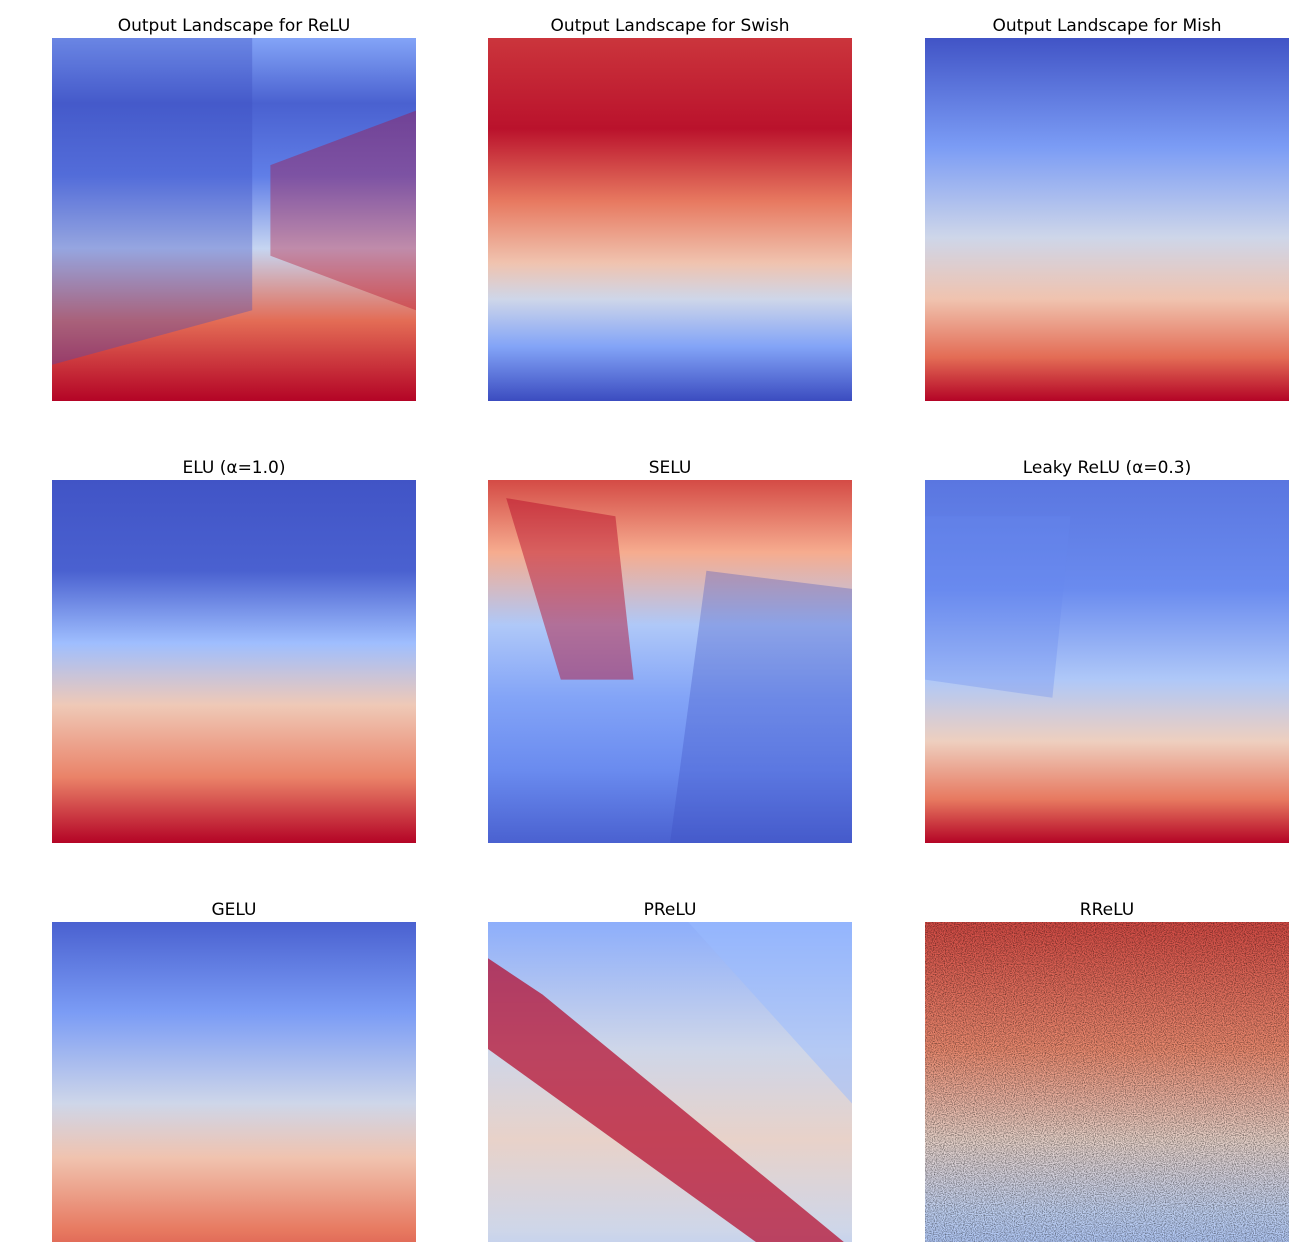 The height and width of the screenshot is (1242, 1310). I want to click on panel-title: ELU (α=1.0), so click(234, 468).